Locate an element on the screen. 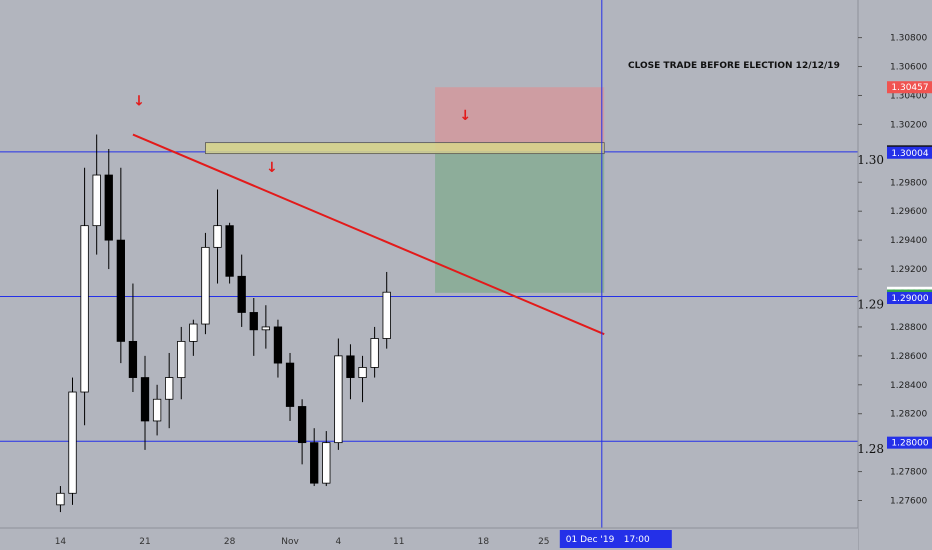  price-tick-label: 1.29200 is located at coordinates (908, 270).